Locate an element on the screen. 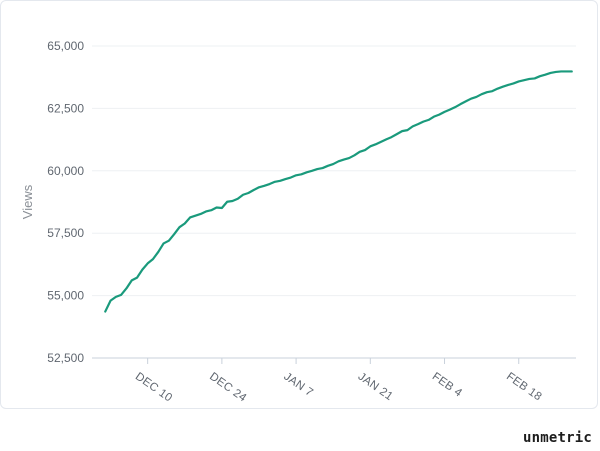 This screenshot has height=451, width=600. x-tick-label: JAN 7 is located at coordinates (298, 385).